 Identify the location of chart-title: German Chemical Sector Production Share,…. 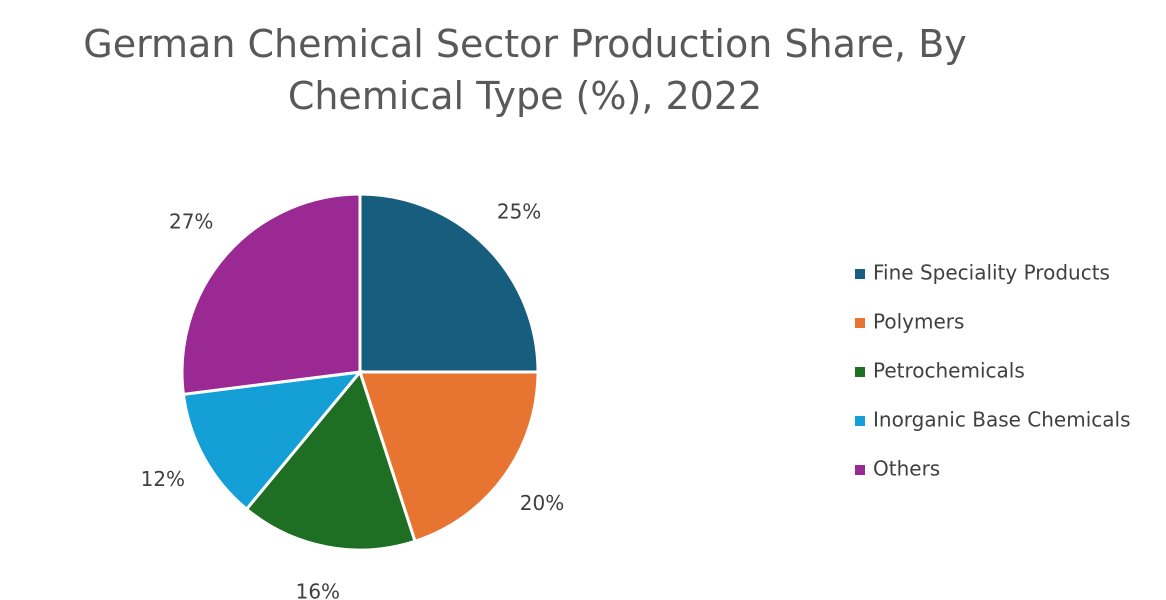
(525, 70).